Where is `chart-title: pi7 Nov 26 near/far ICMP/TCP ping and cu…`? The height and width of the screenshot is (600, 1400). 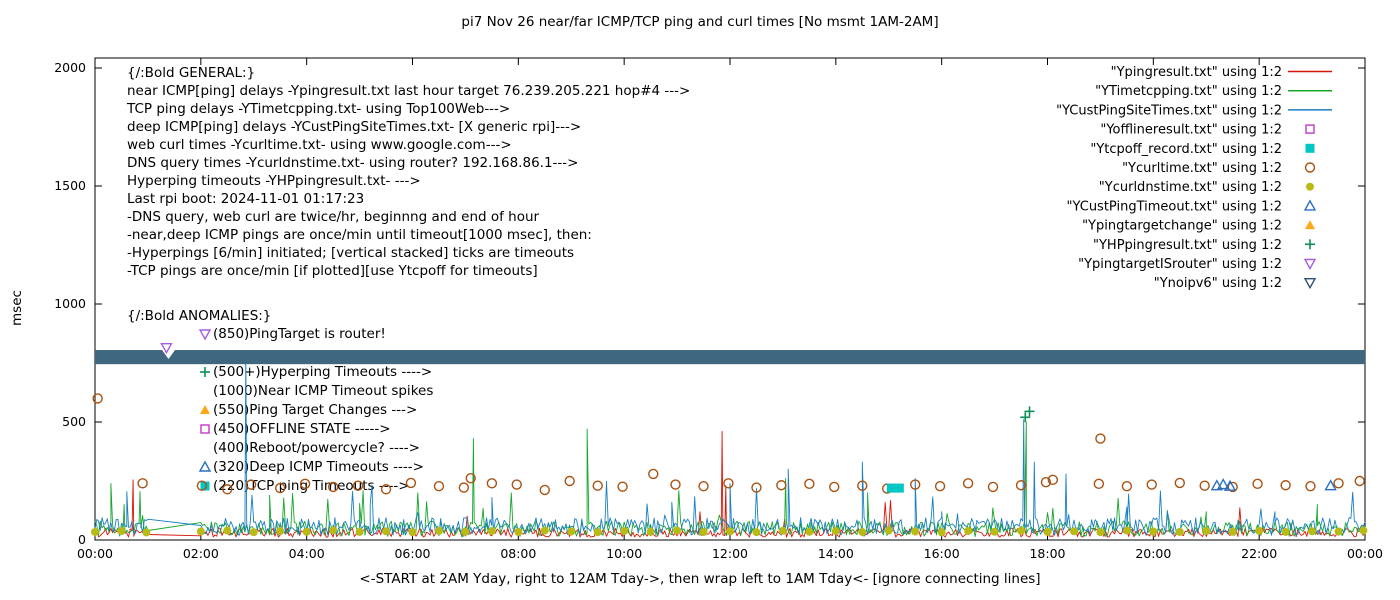
chart-title: pi7 Nov 26 near/far ICMP/TCP ping and cu… is located at coordinates (700, 22).